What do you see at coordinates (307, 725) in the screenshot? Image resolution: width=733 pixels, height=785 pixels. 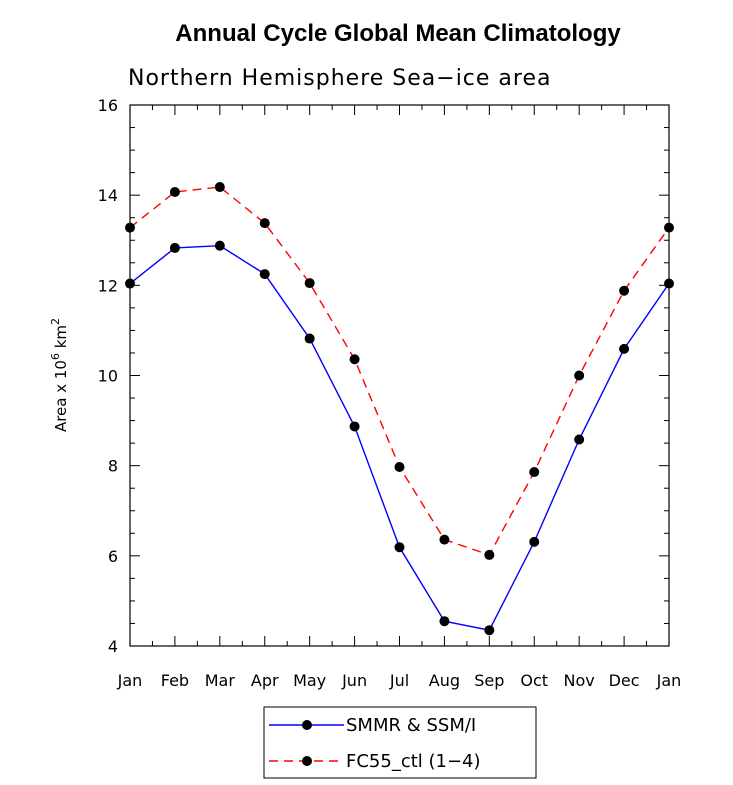 I see `legend-marker-smmr` at bounding box center [307, 725].